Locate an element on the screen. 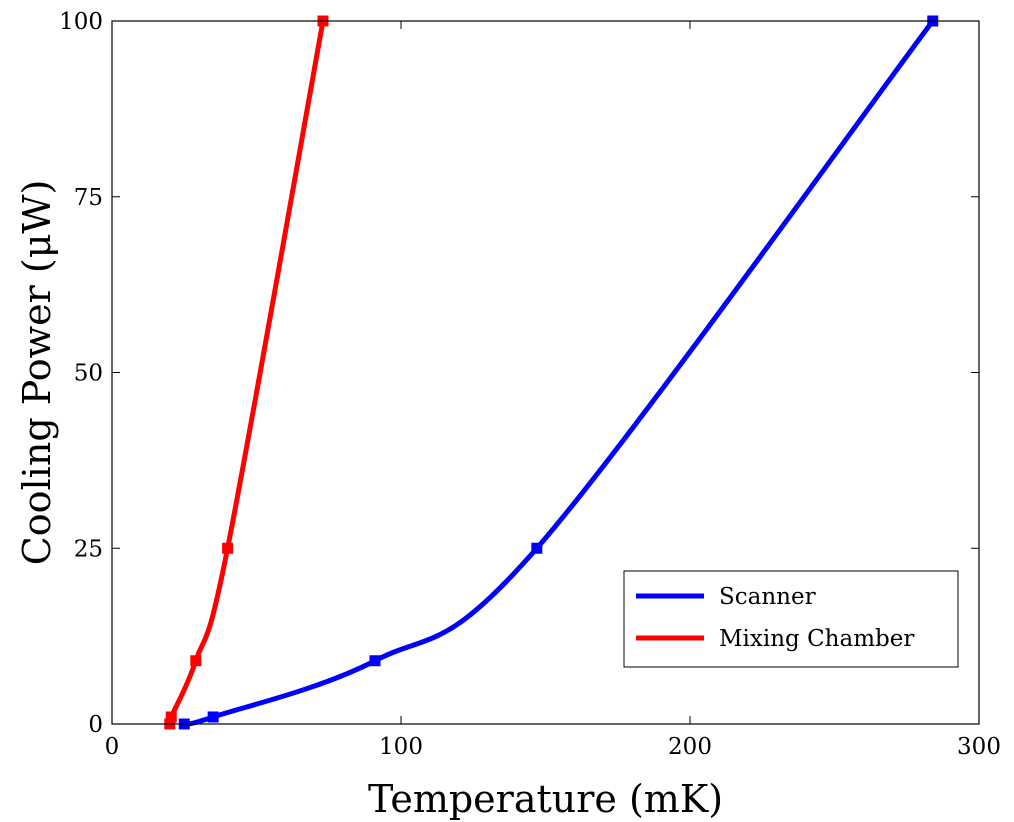 The width and height of the screenshot is (1014, 822). legend-label-scanner: Scanner is located at coordinates (767, 597).